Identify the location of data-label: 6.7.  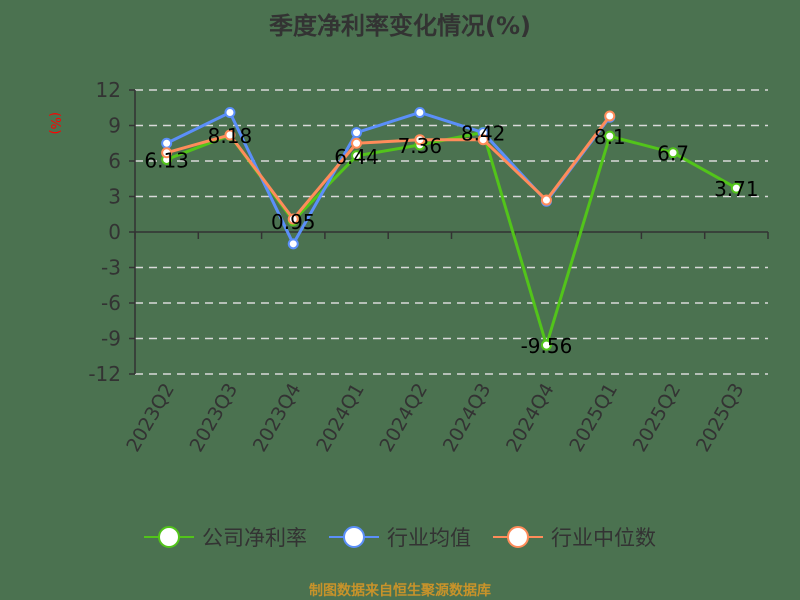
(673, 154).